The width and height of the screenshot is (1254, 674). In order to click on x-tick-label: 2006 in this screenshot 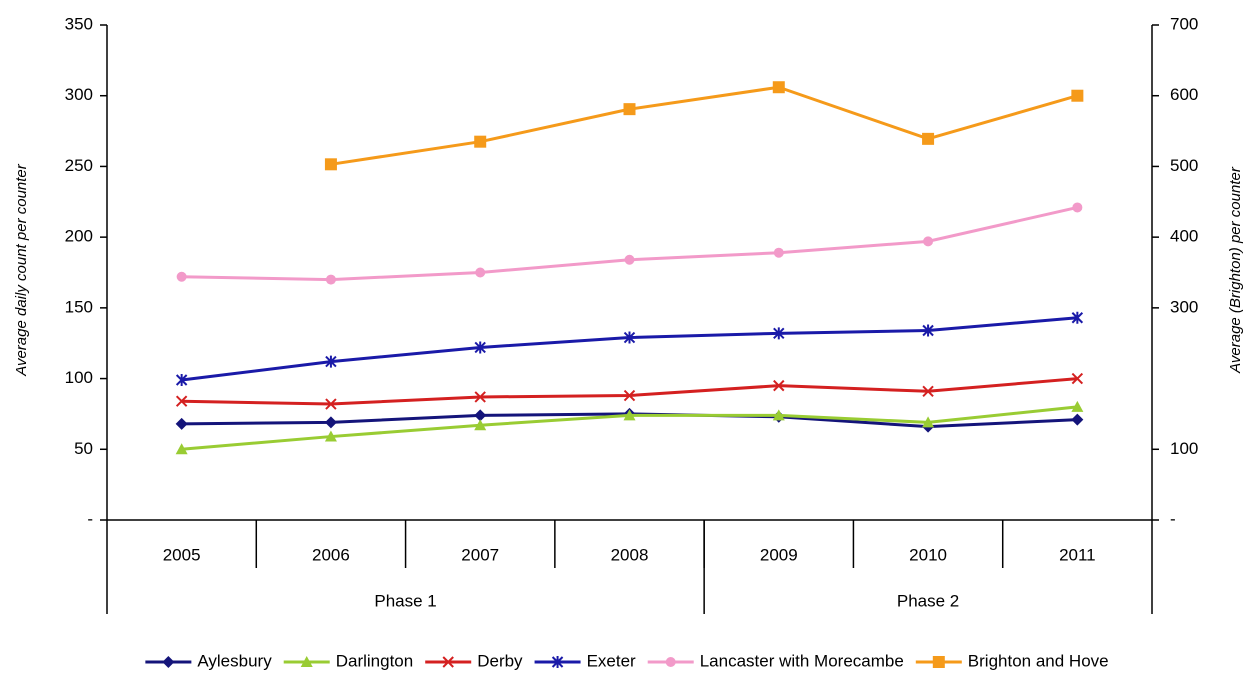, I will do `click(331, 554)`.